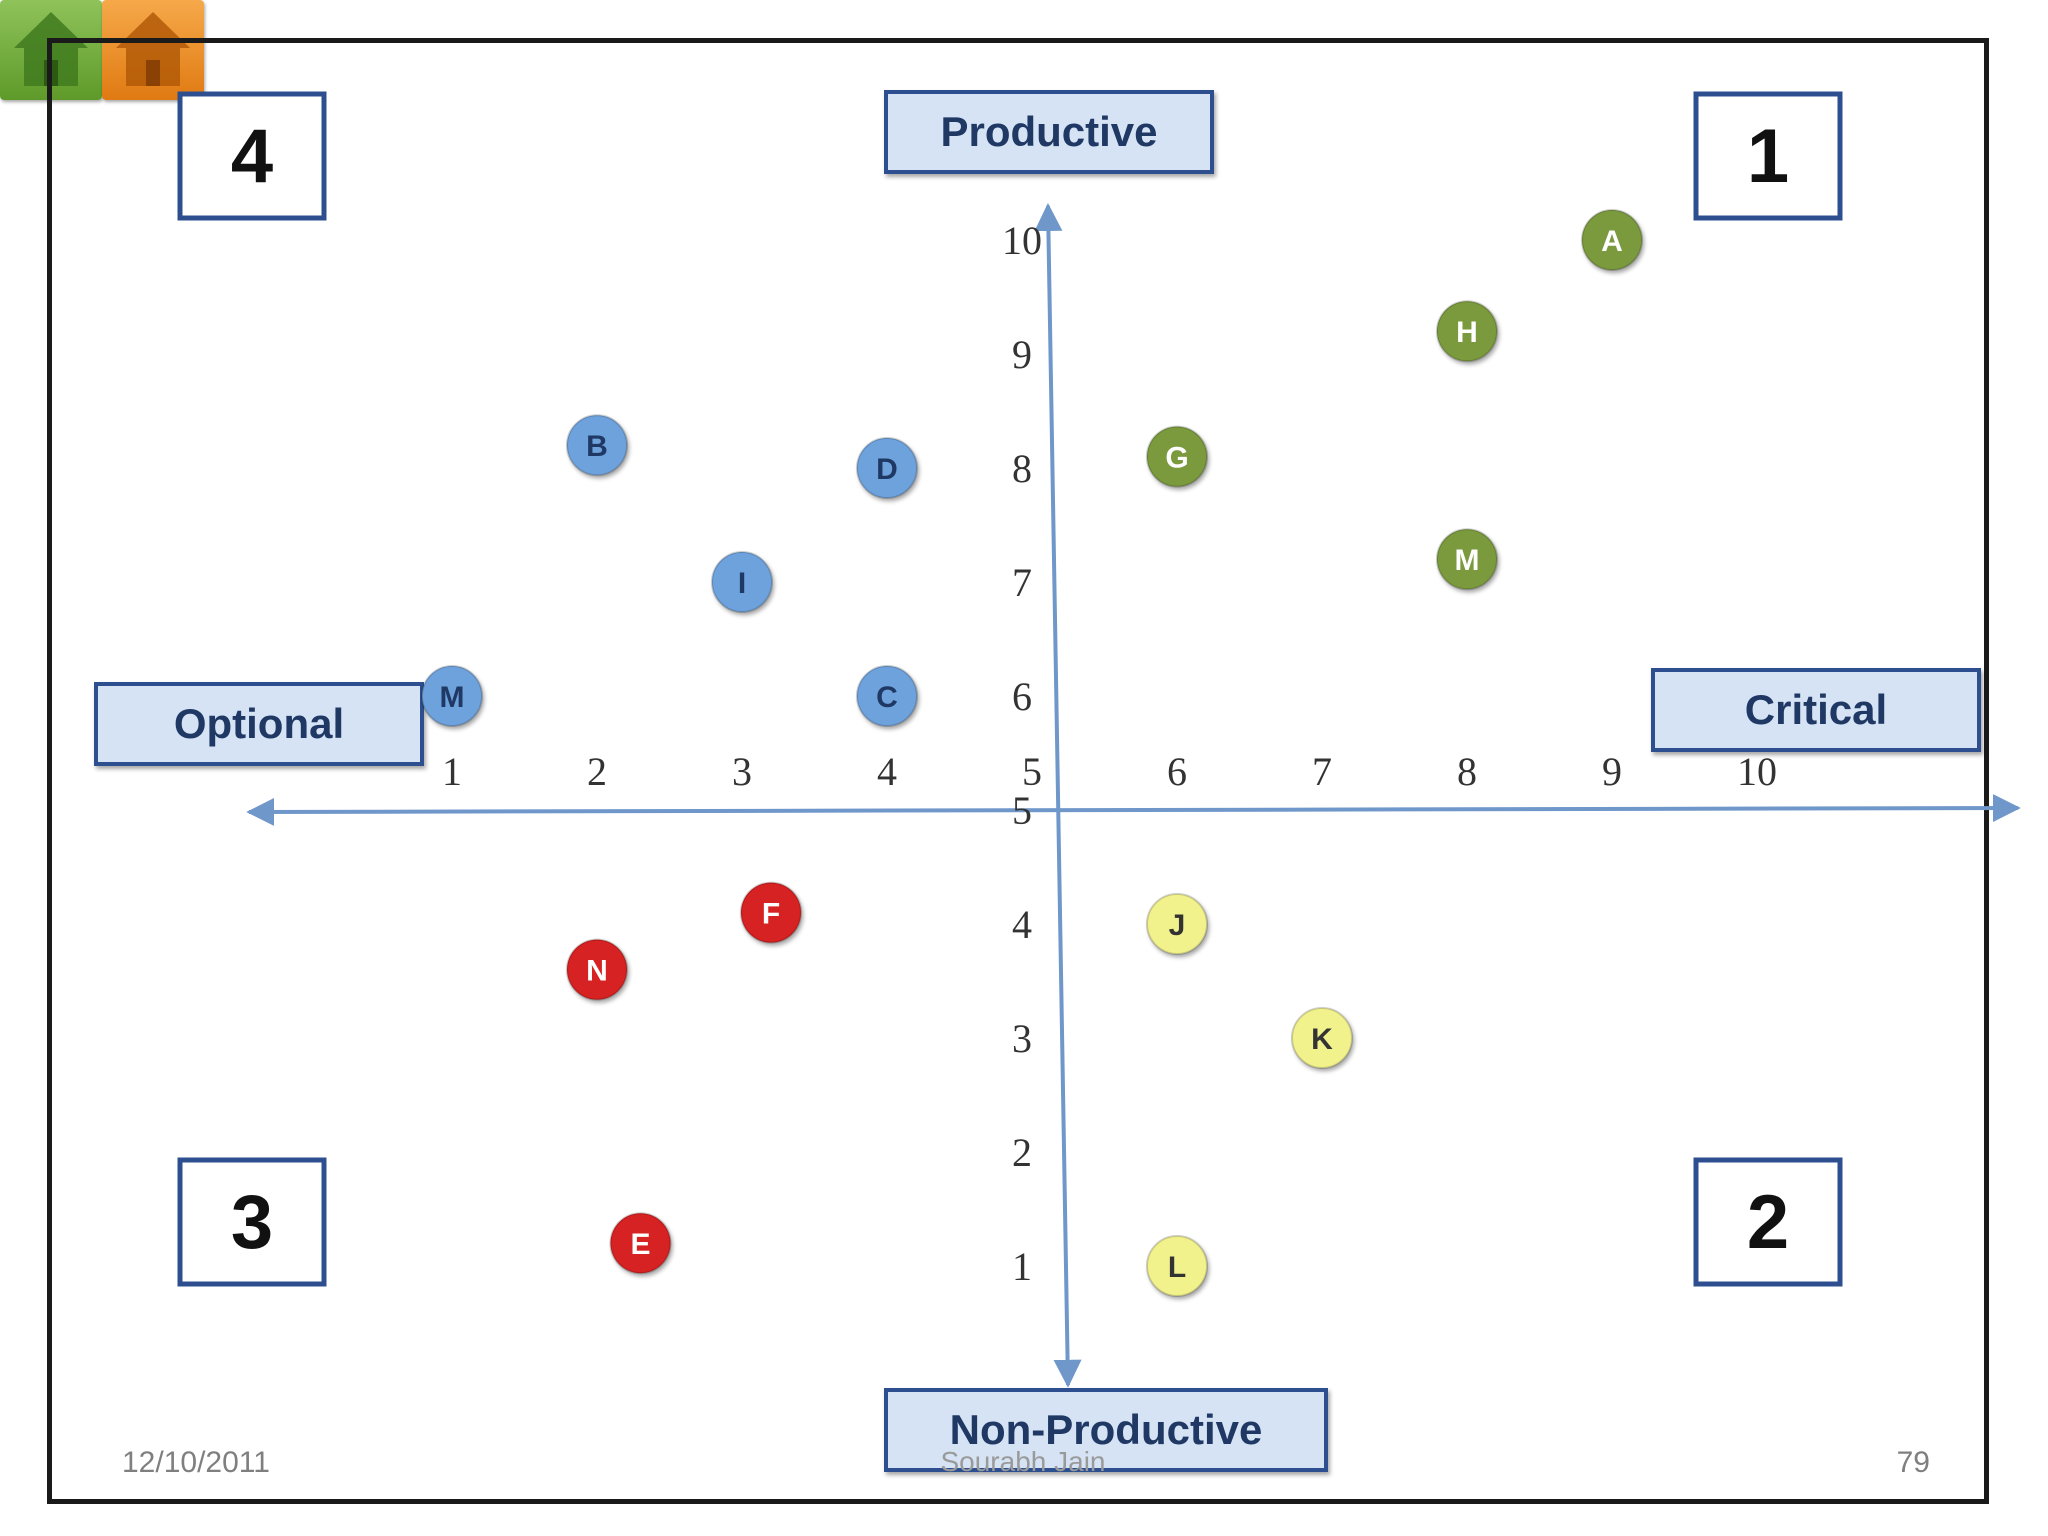 The image size is (2048, 1536). I want to click on quadrant-label: 4, so click(252, 156).